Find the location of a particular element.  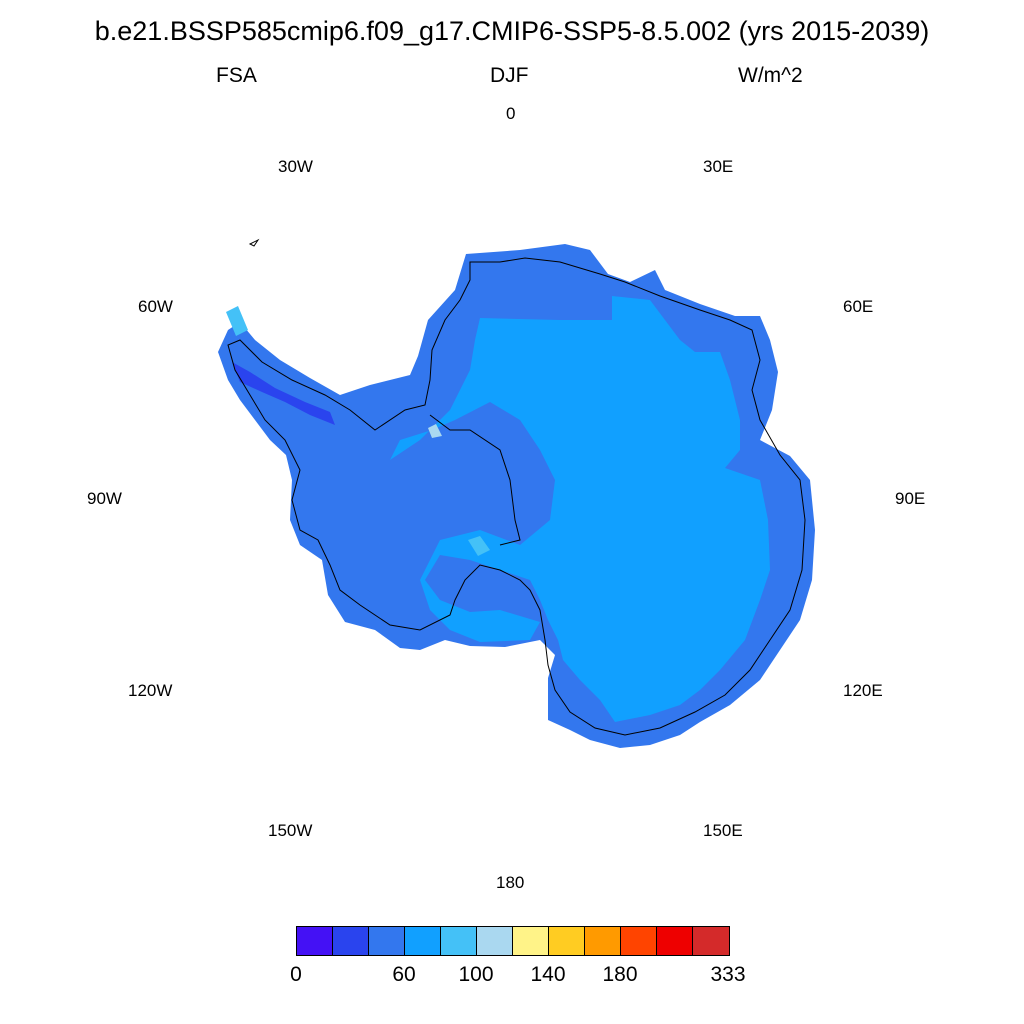

lon-label-0: 0 is located at coordinates (511, 113).